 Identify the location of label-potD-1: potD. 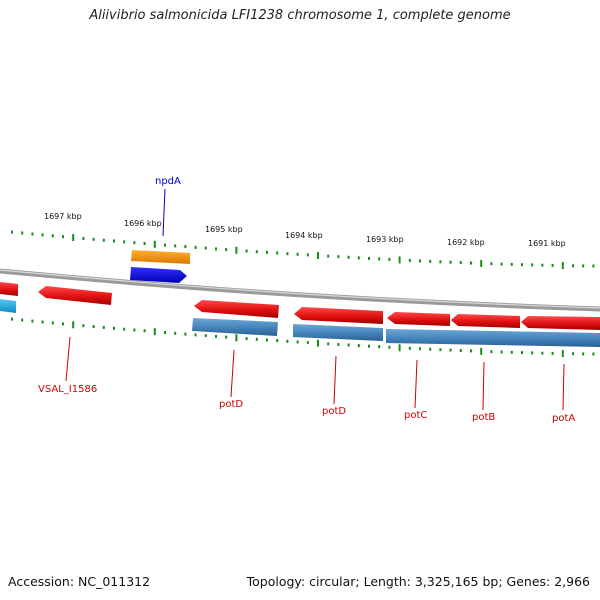
(231, 404).